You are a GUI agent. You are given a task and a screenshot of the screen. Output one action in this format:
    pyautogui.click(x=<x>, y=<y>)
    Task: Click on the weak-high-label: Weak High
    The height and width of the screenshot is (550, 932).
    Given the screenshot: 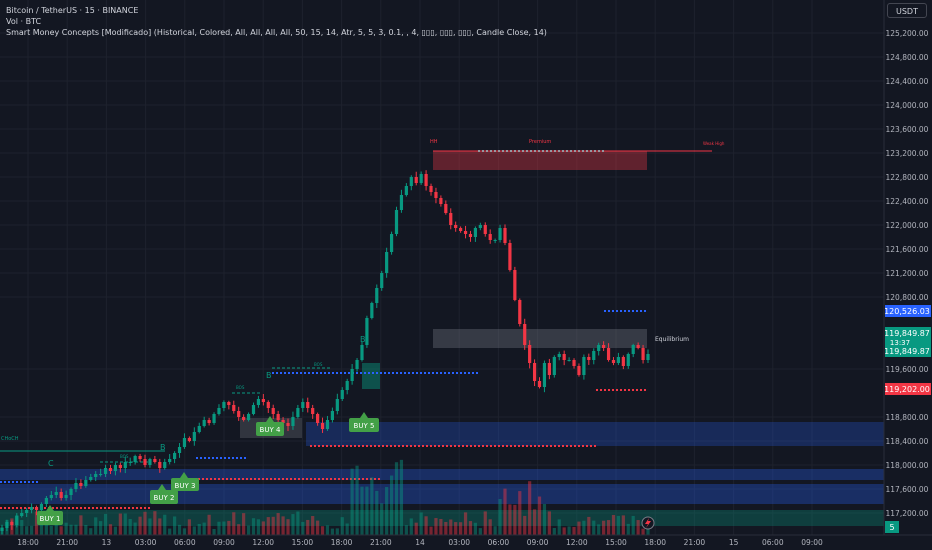 What is the action you would take?
    pyautogui.click(x=714, y=143)
    